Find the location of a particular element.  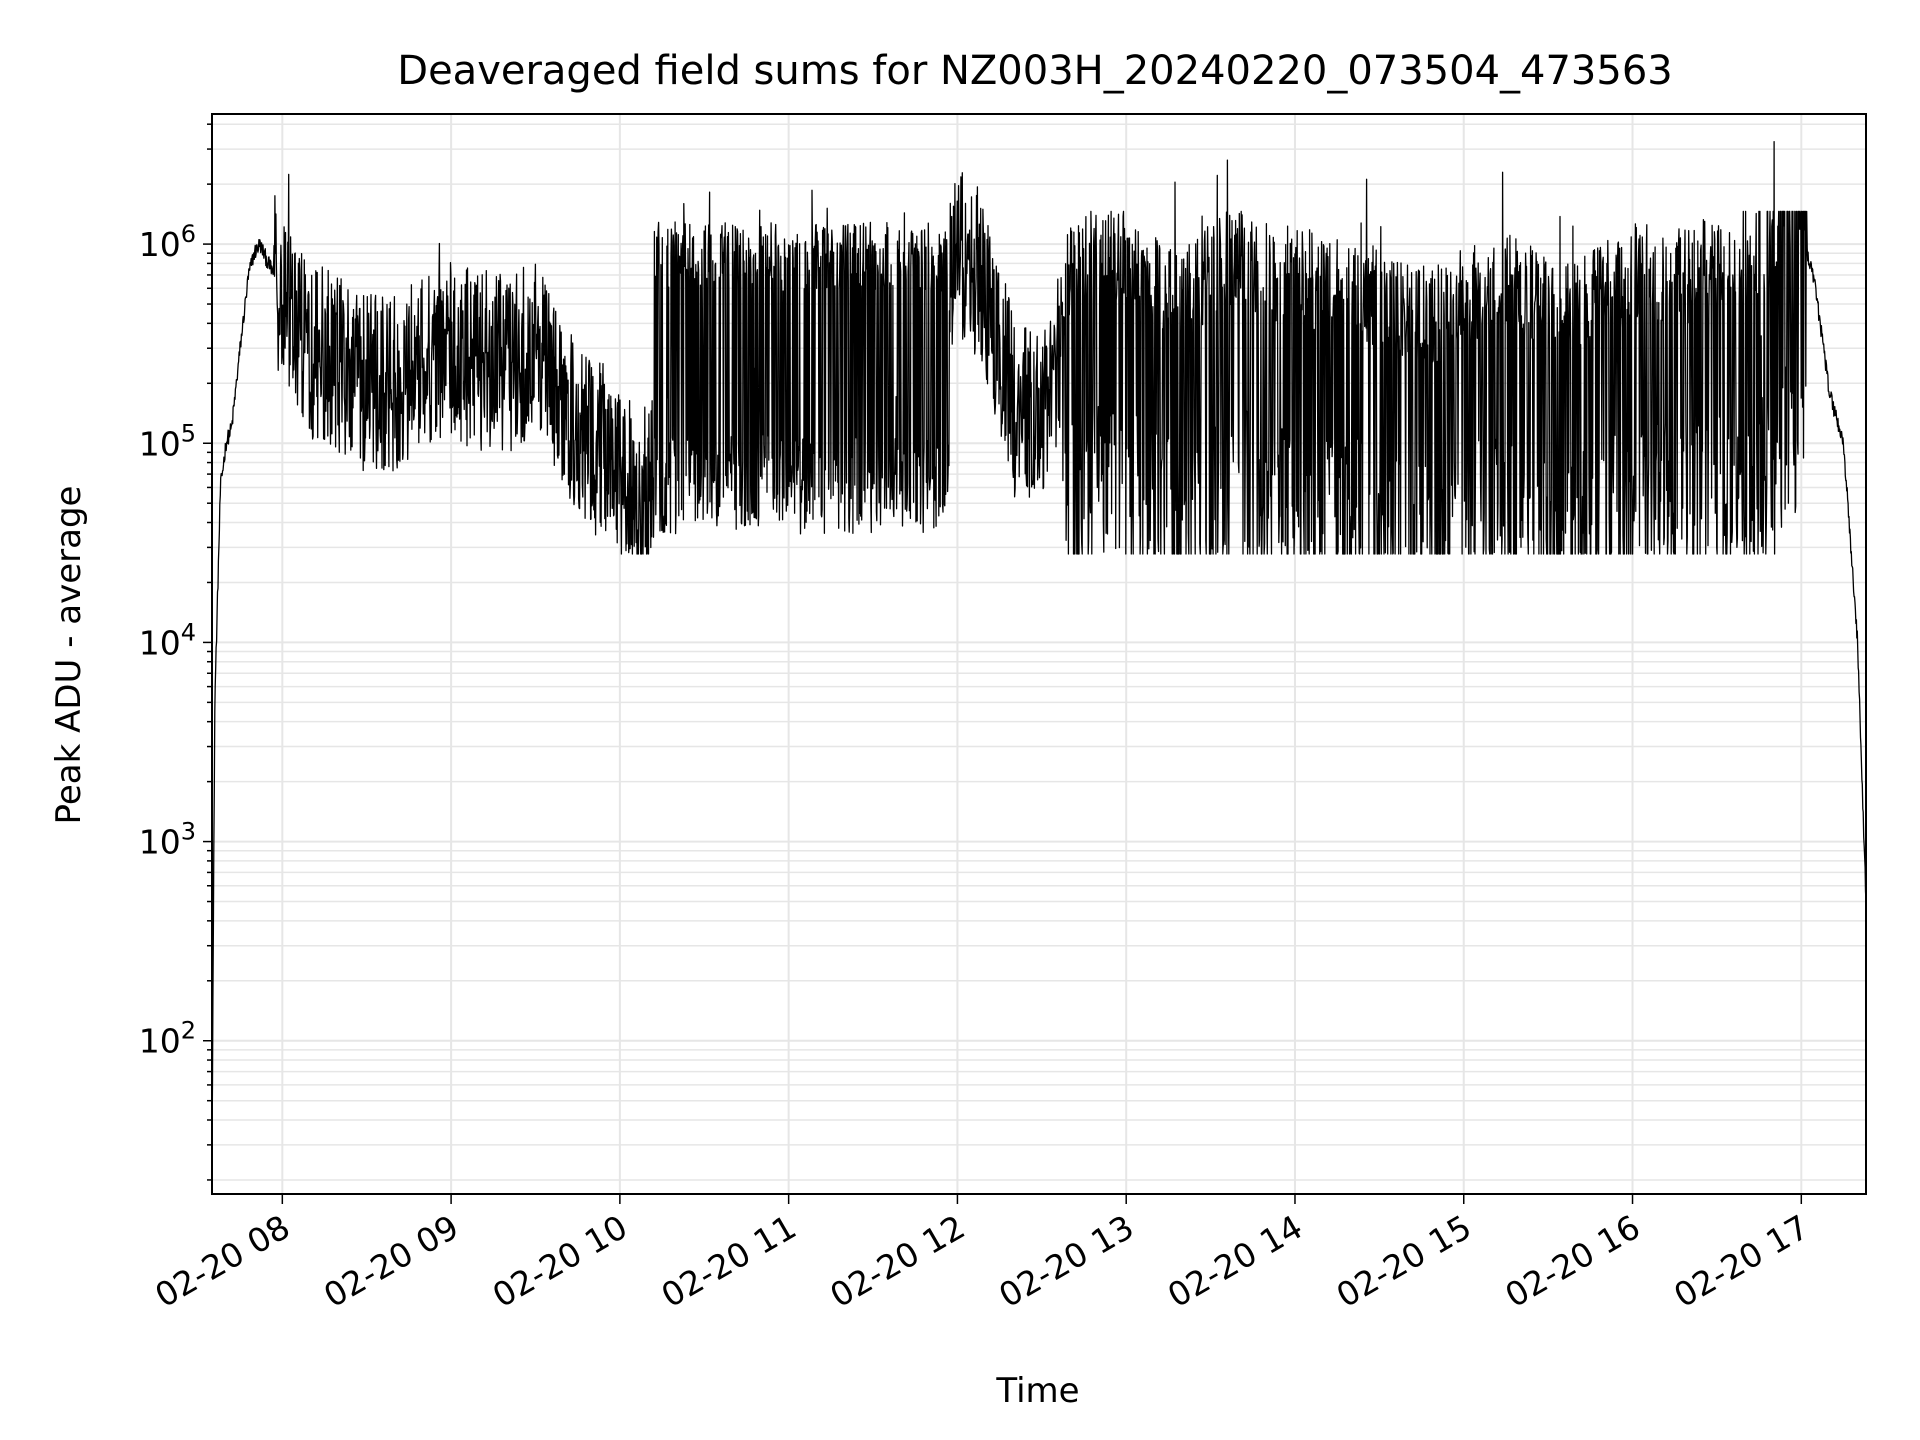

y-tick-label: 10⁴ is located at coordinates (167, 640).